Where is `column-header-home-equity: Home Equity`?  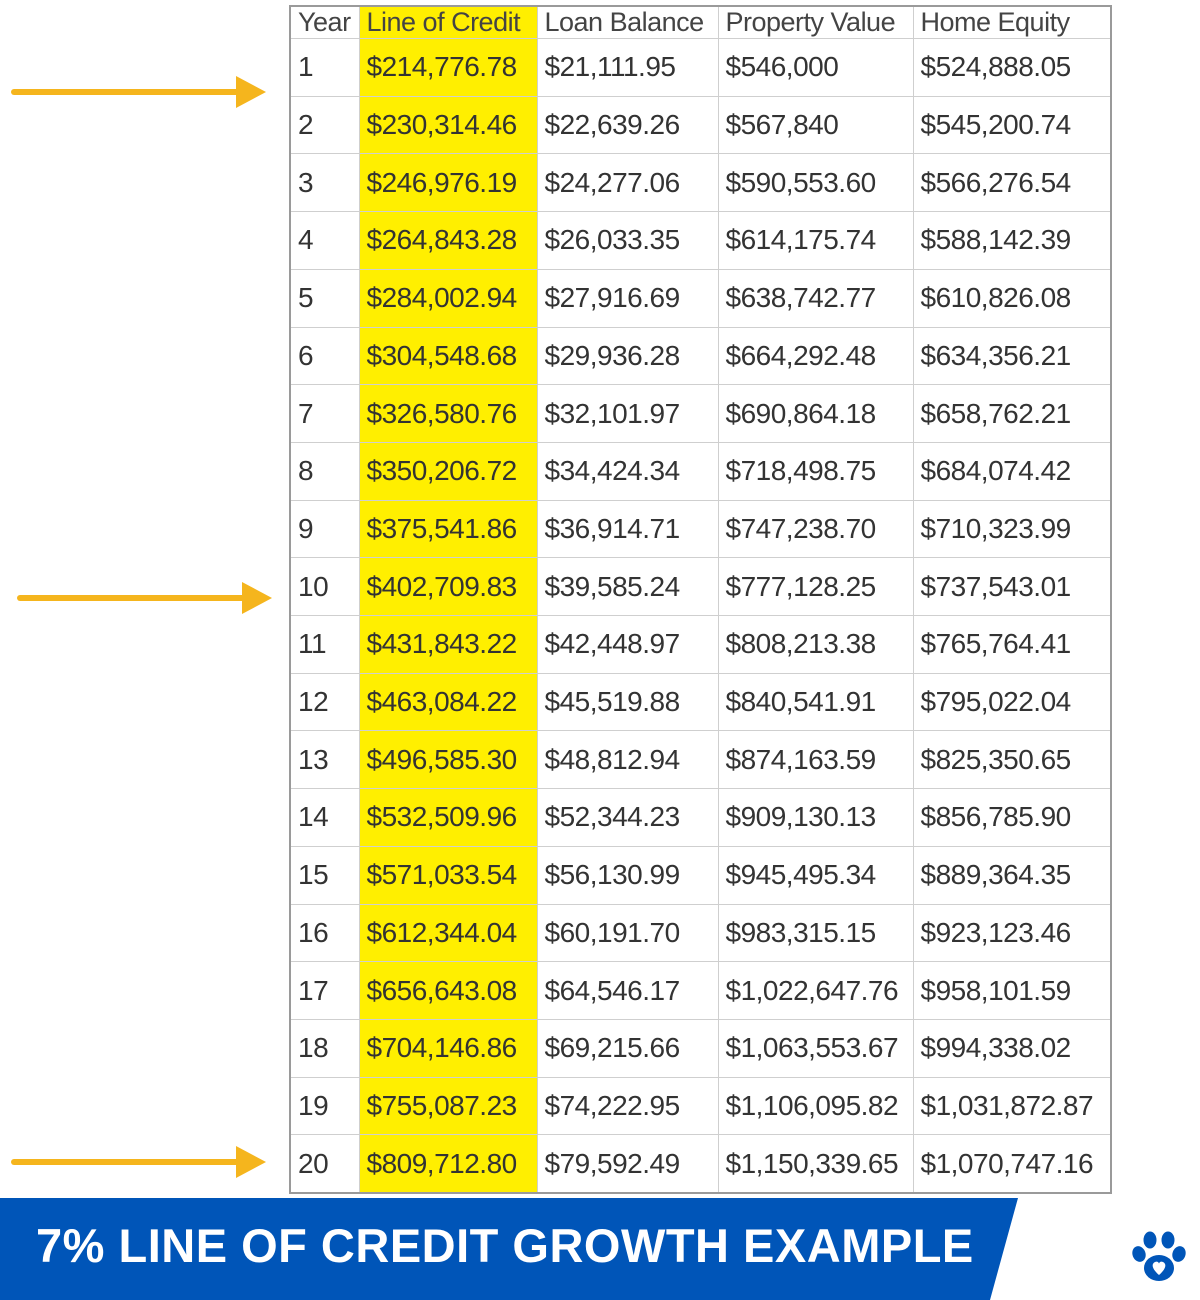 column-header-home-equity: Home Equity is located at coordinates (1011, 23).